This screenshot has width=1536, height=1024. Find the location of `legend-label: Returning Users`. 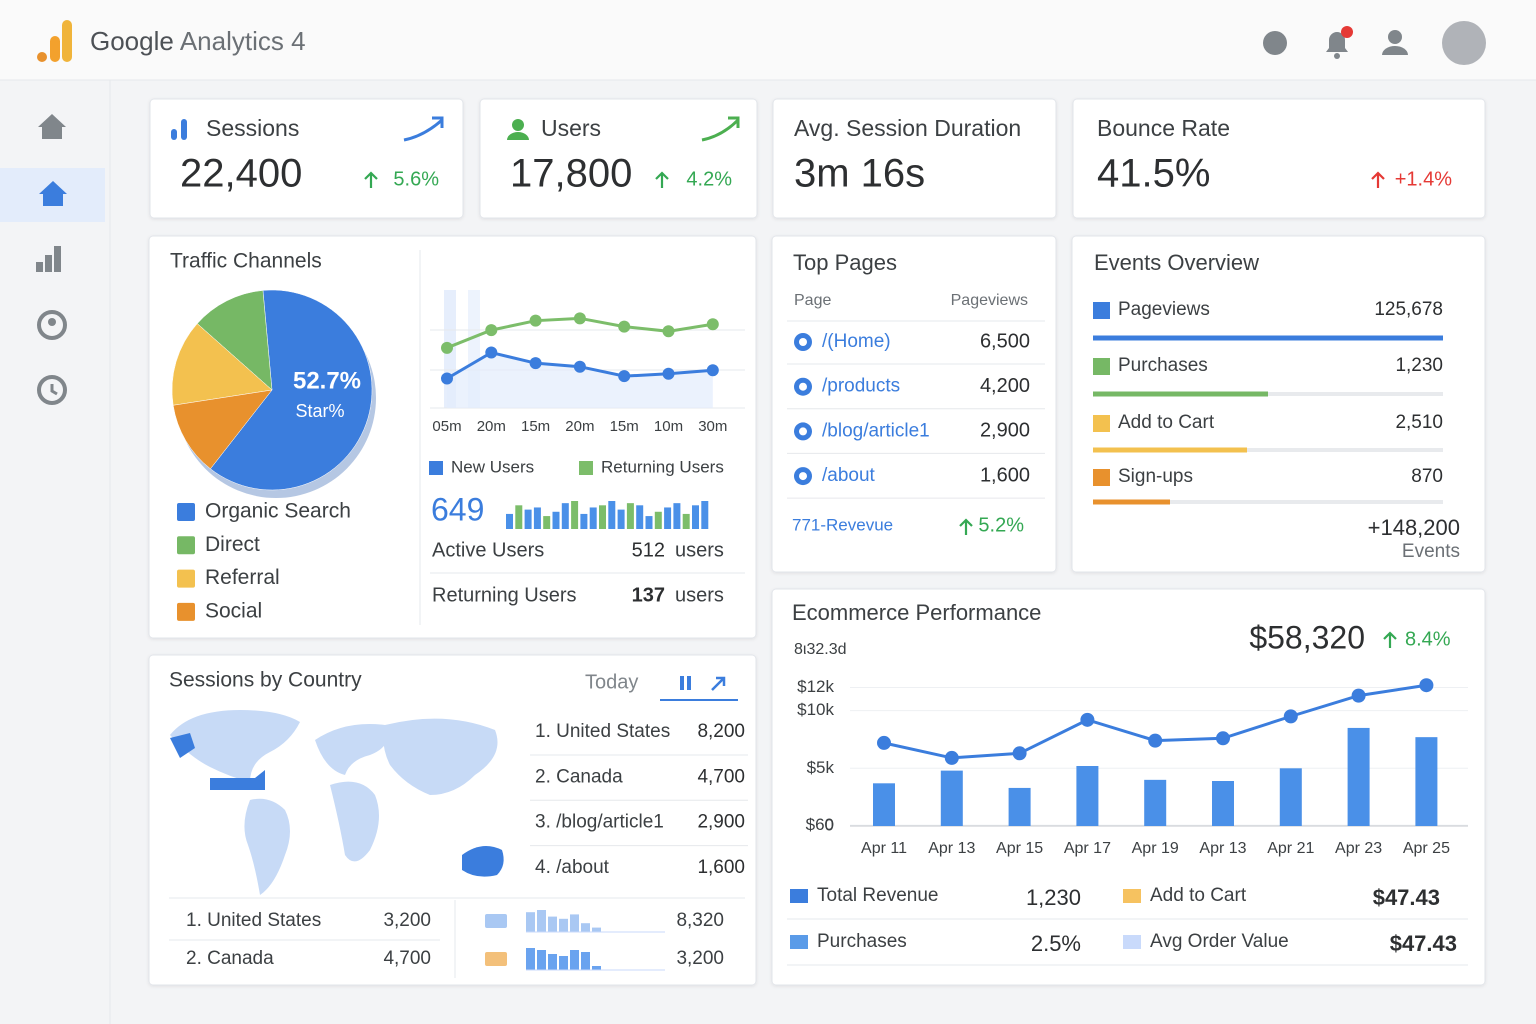

legend-label: Returning Users is located at coordinates (662, 466).